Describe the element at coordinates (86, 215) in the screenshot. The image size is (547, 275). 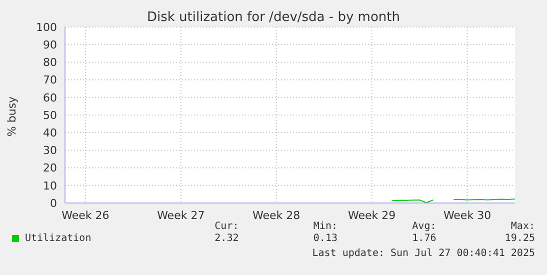
I see `x-tick-label: Week 26` at that location.